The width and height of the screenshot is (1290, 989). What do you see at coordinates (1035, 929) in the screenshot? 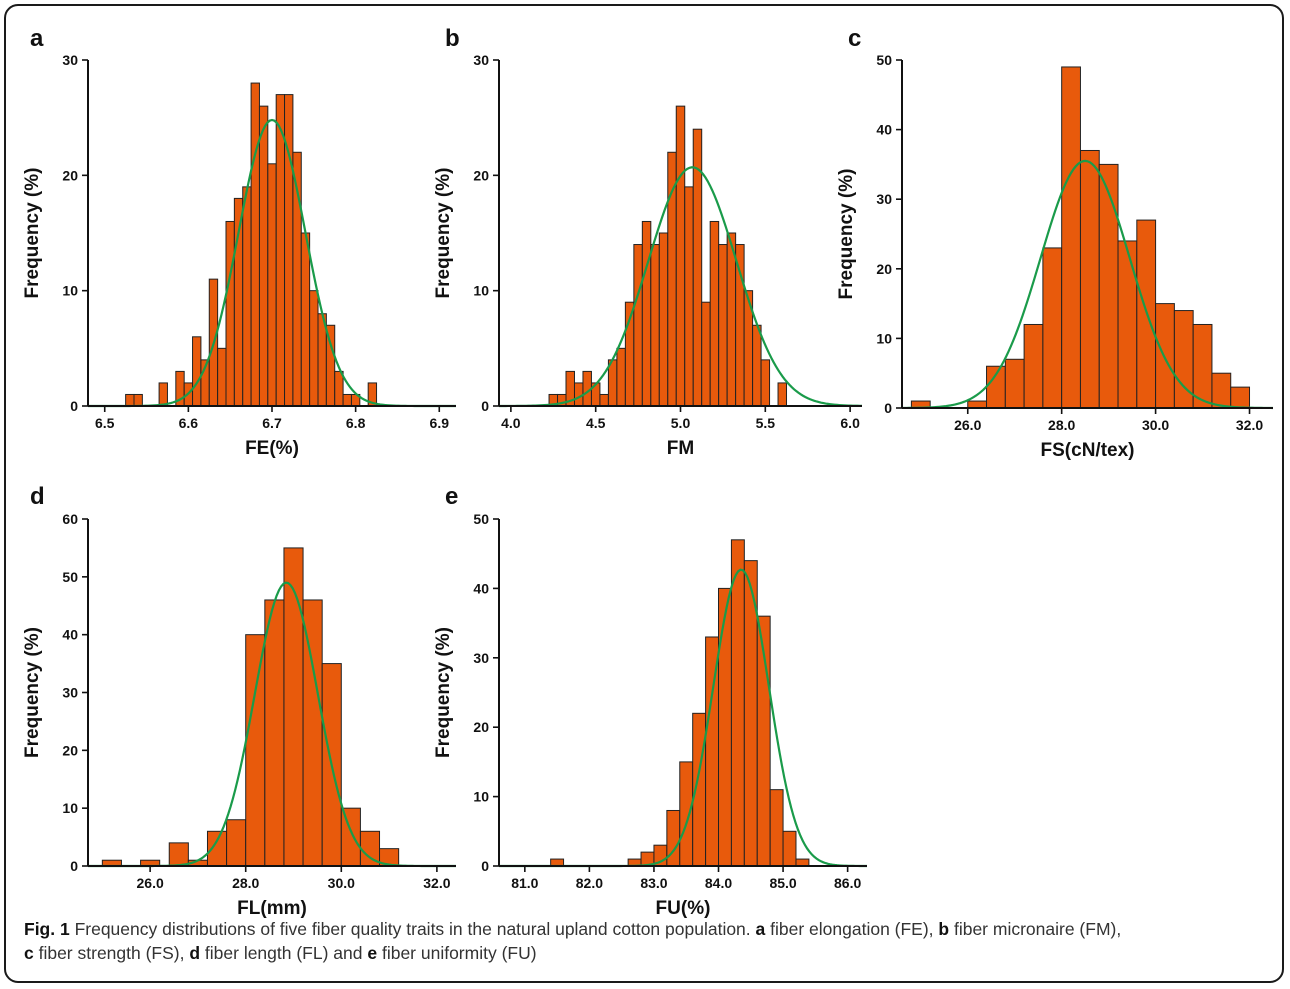
I see `caption-text-b: fiber micronaire (FM),` at bounding box center [1035, 929].